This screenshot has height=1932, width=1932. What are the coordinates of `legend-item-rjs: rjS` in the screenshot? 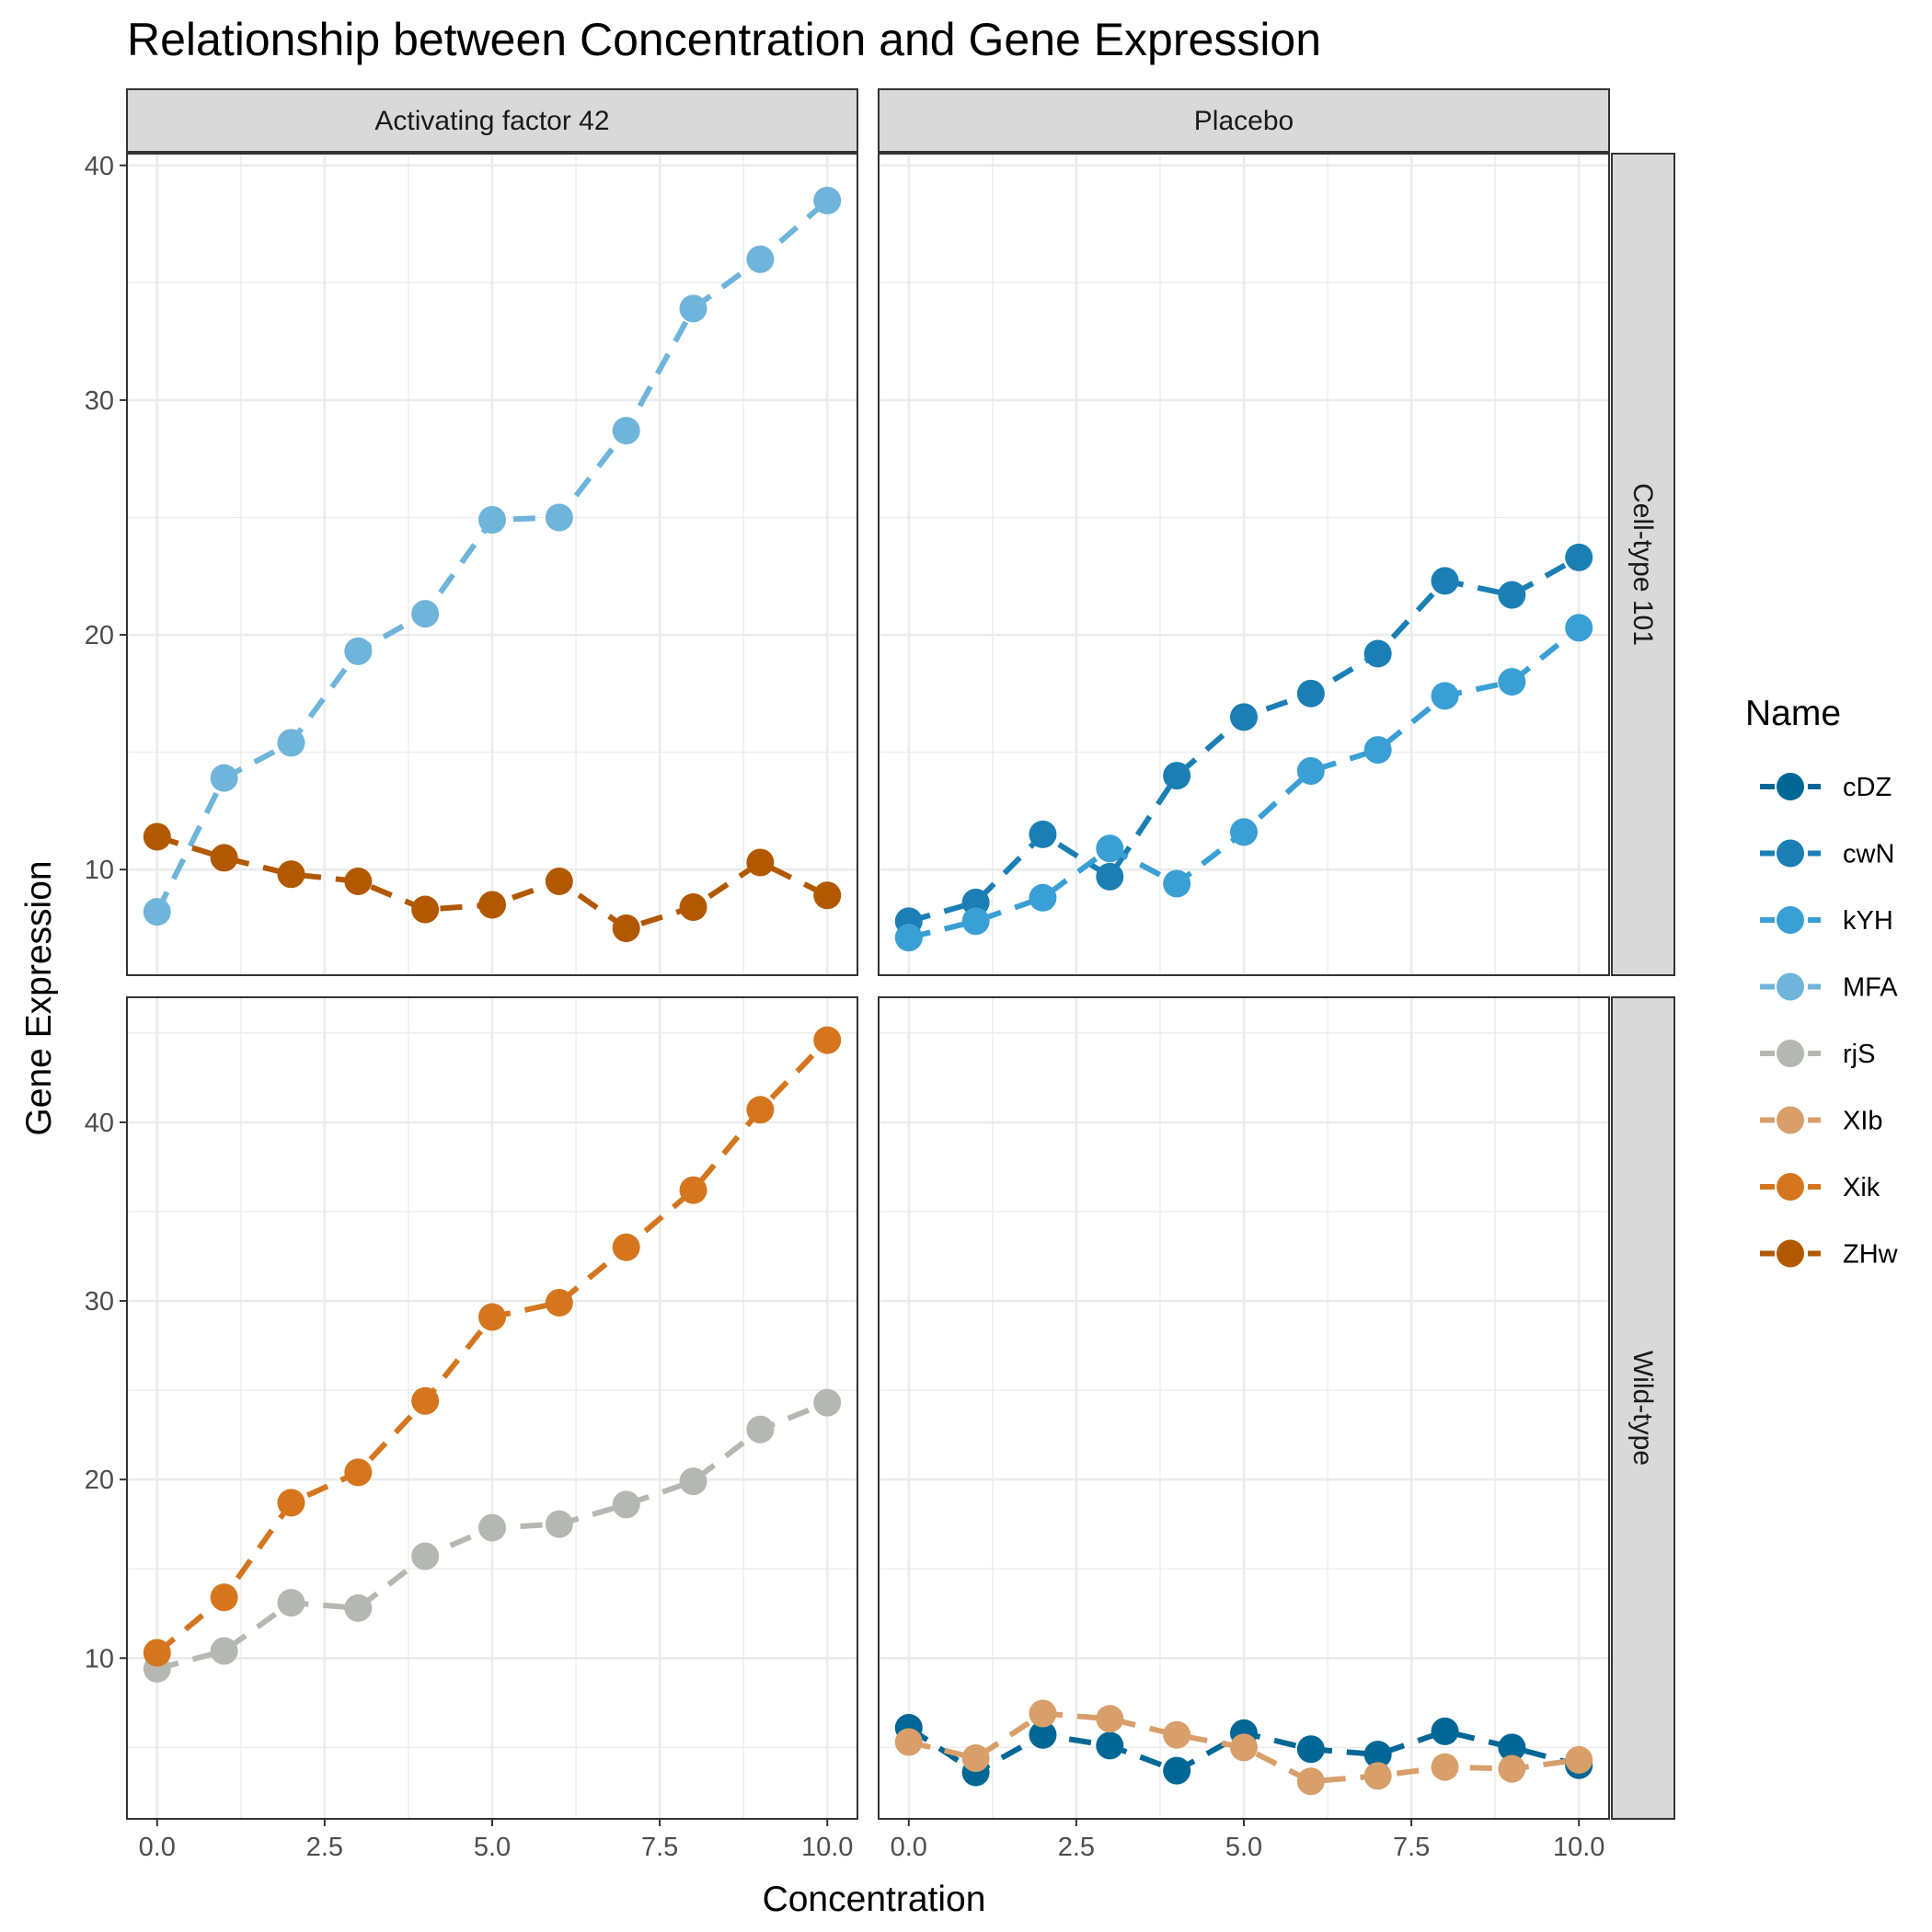 It's located at (1817, 1054).